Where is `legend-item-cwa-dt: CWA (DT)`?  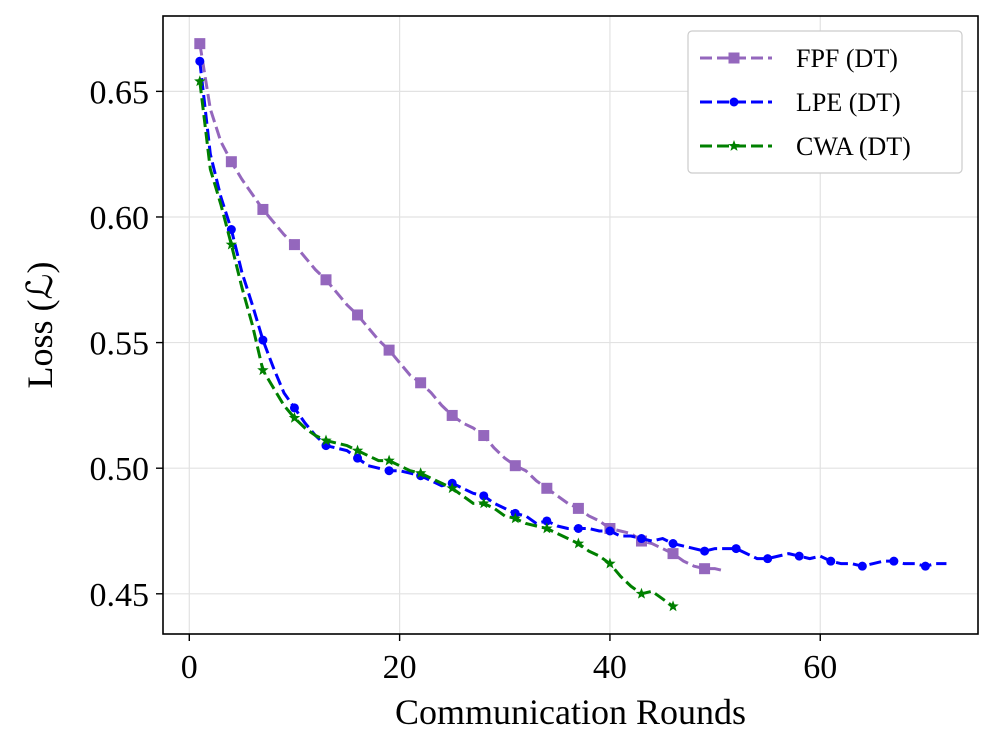
legend-item-cwa-dt: CWA (DT) is located at coordinates (805, 146).